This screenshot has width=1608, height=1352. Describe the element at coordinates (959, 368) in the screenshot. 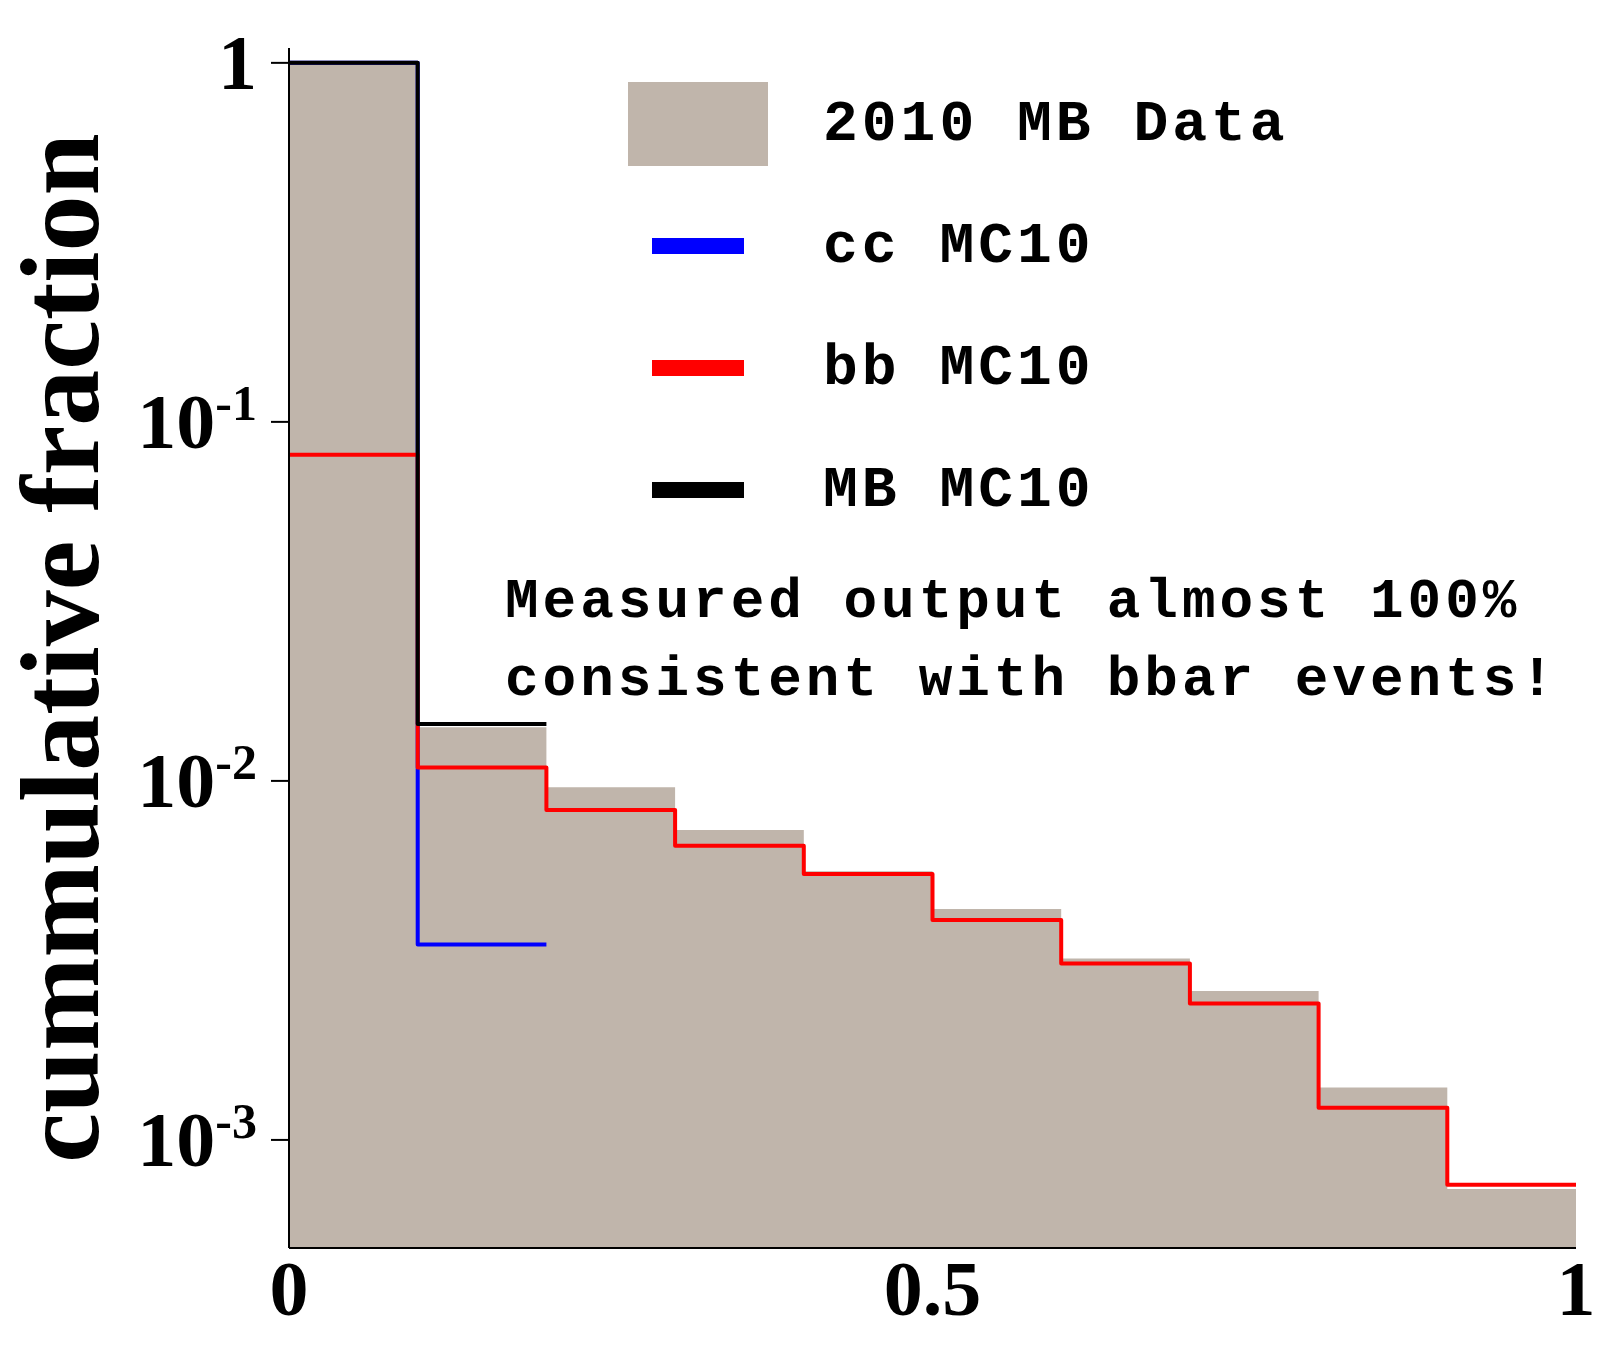

I see `legend-label: bb MC10` at that location.